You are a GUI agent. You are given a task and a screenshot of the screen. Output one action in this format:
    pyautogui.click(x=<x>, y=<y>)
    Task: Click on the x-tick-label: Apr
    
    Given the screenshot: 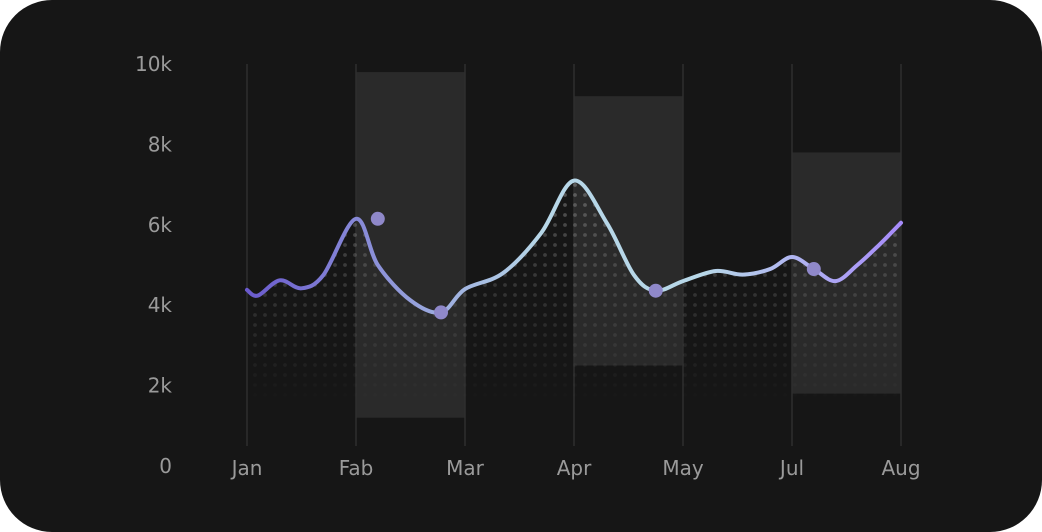 What is the action you would take?
    pyautogui.click(x=574, y=468)
    